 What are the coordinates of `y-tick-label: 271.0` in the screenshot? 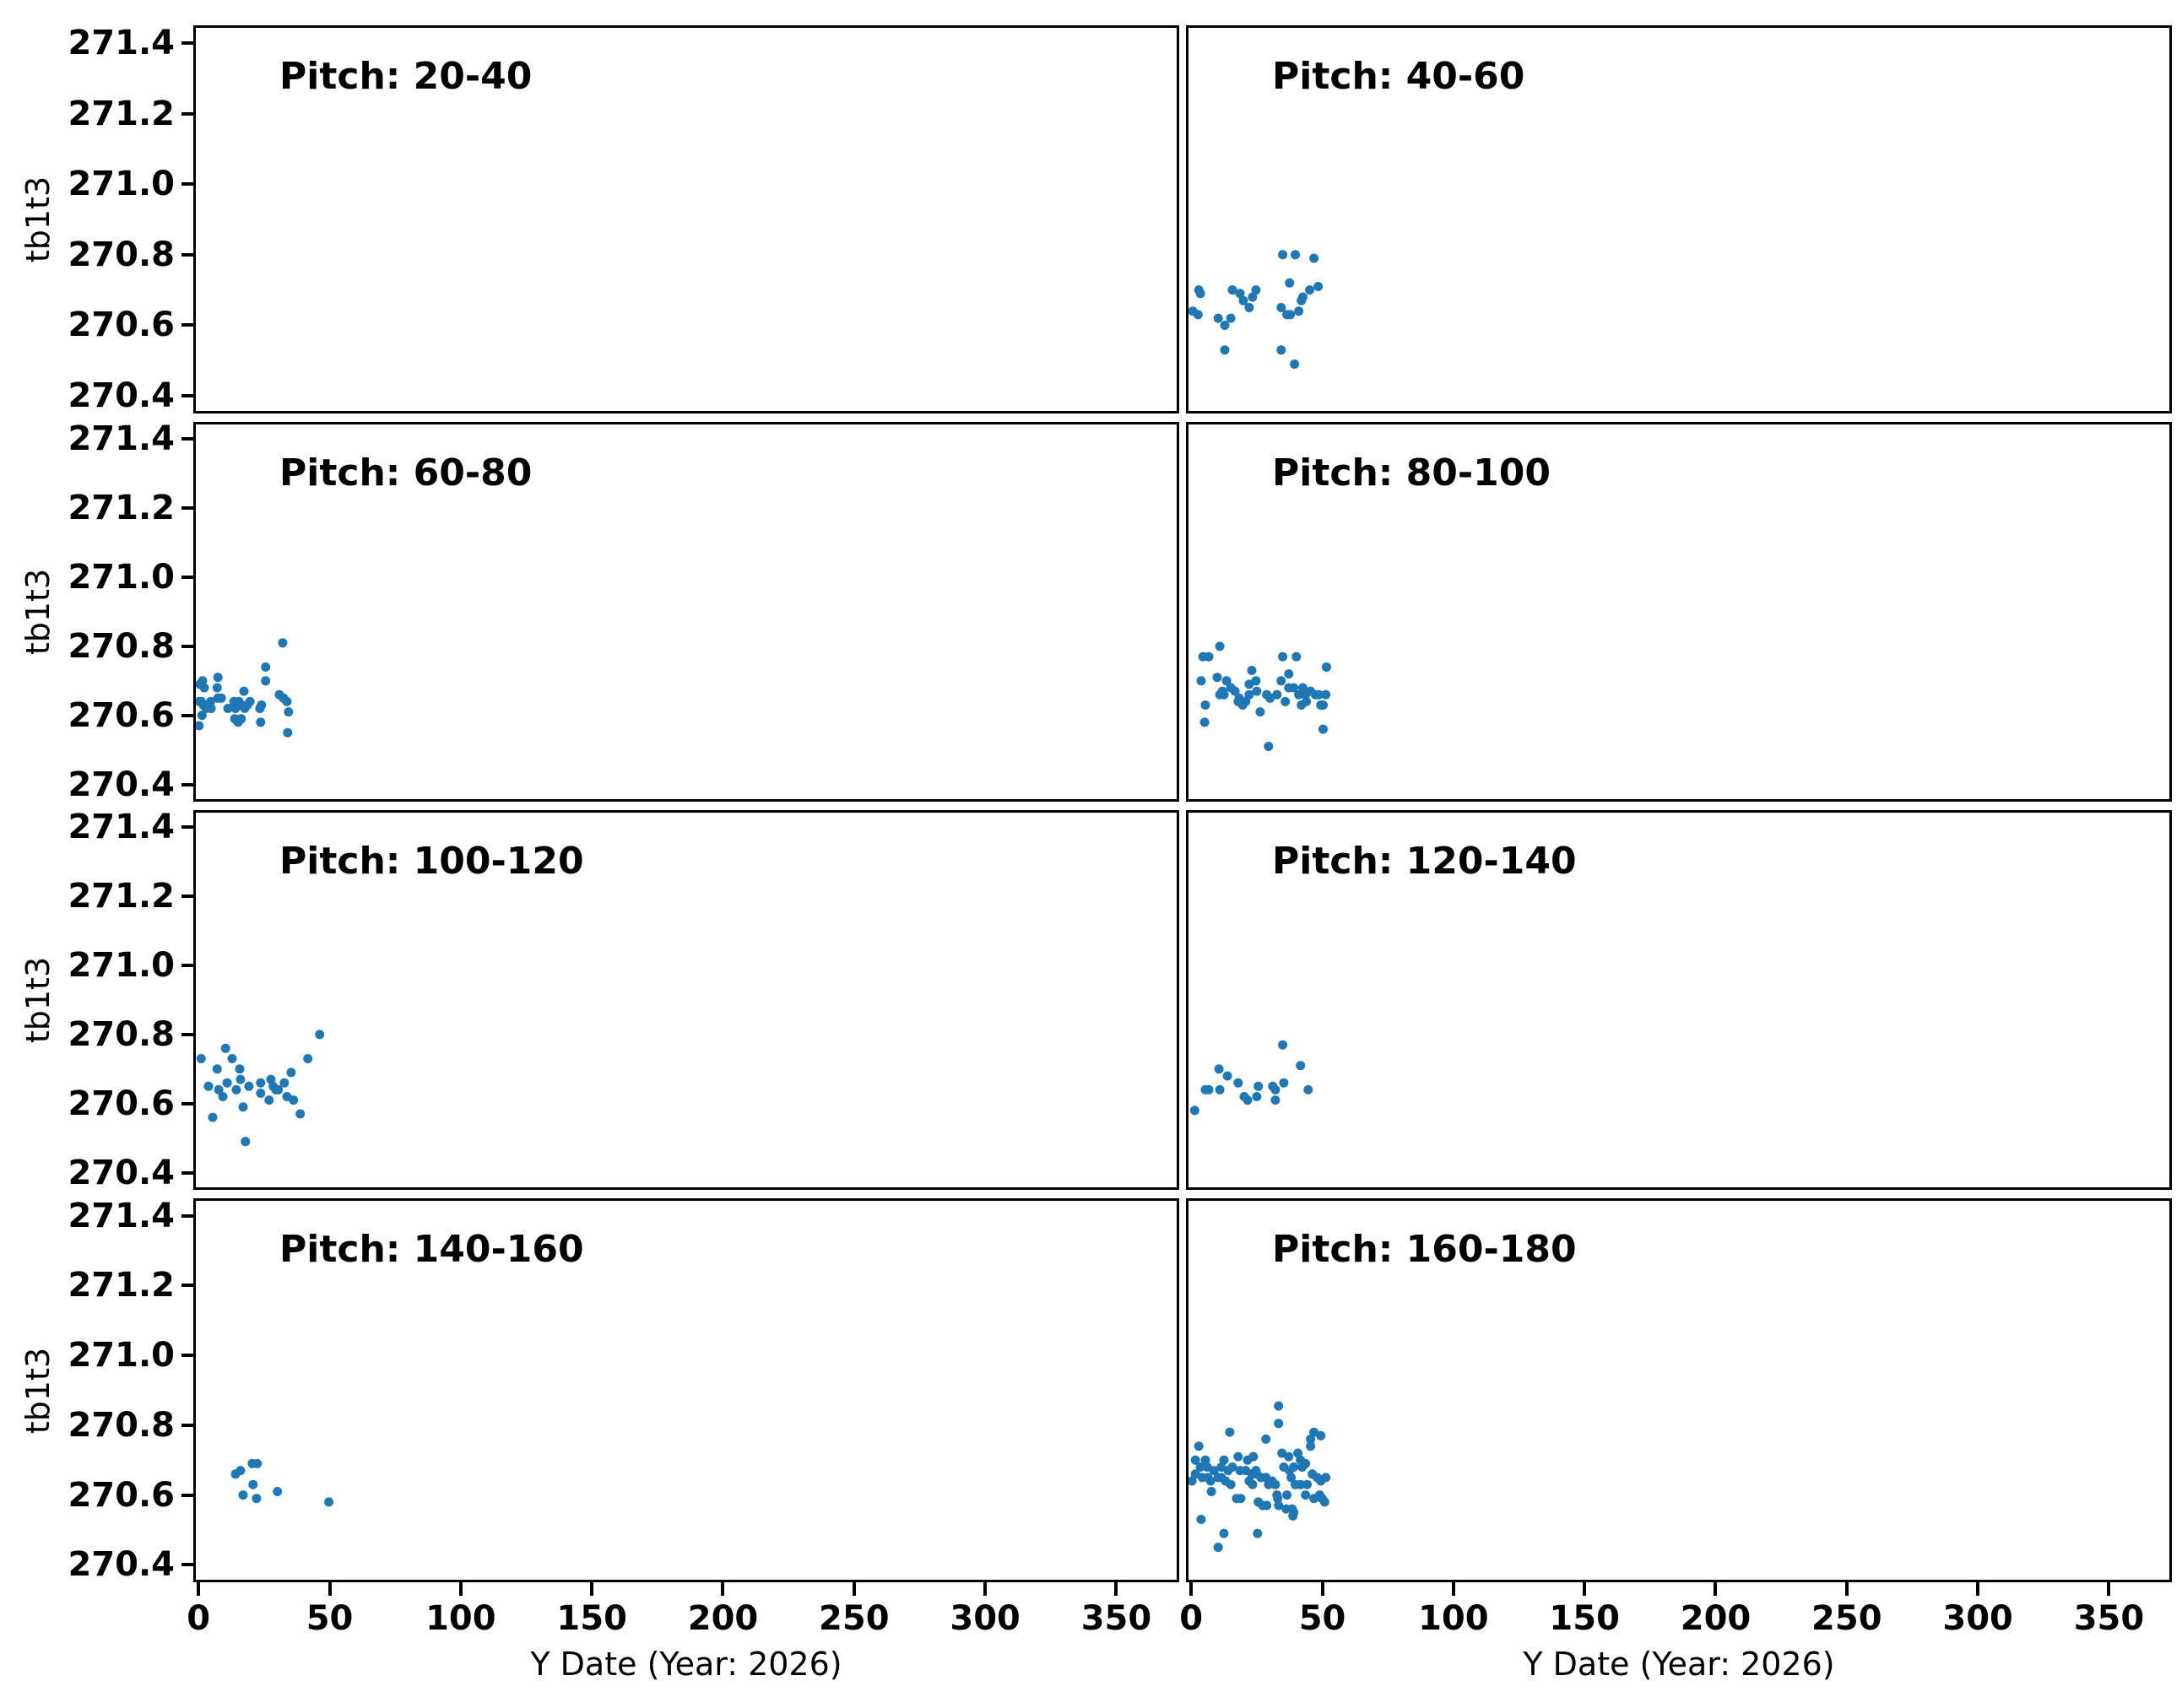 It's located at (121, 577).